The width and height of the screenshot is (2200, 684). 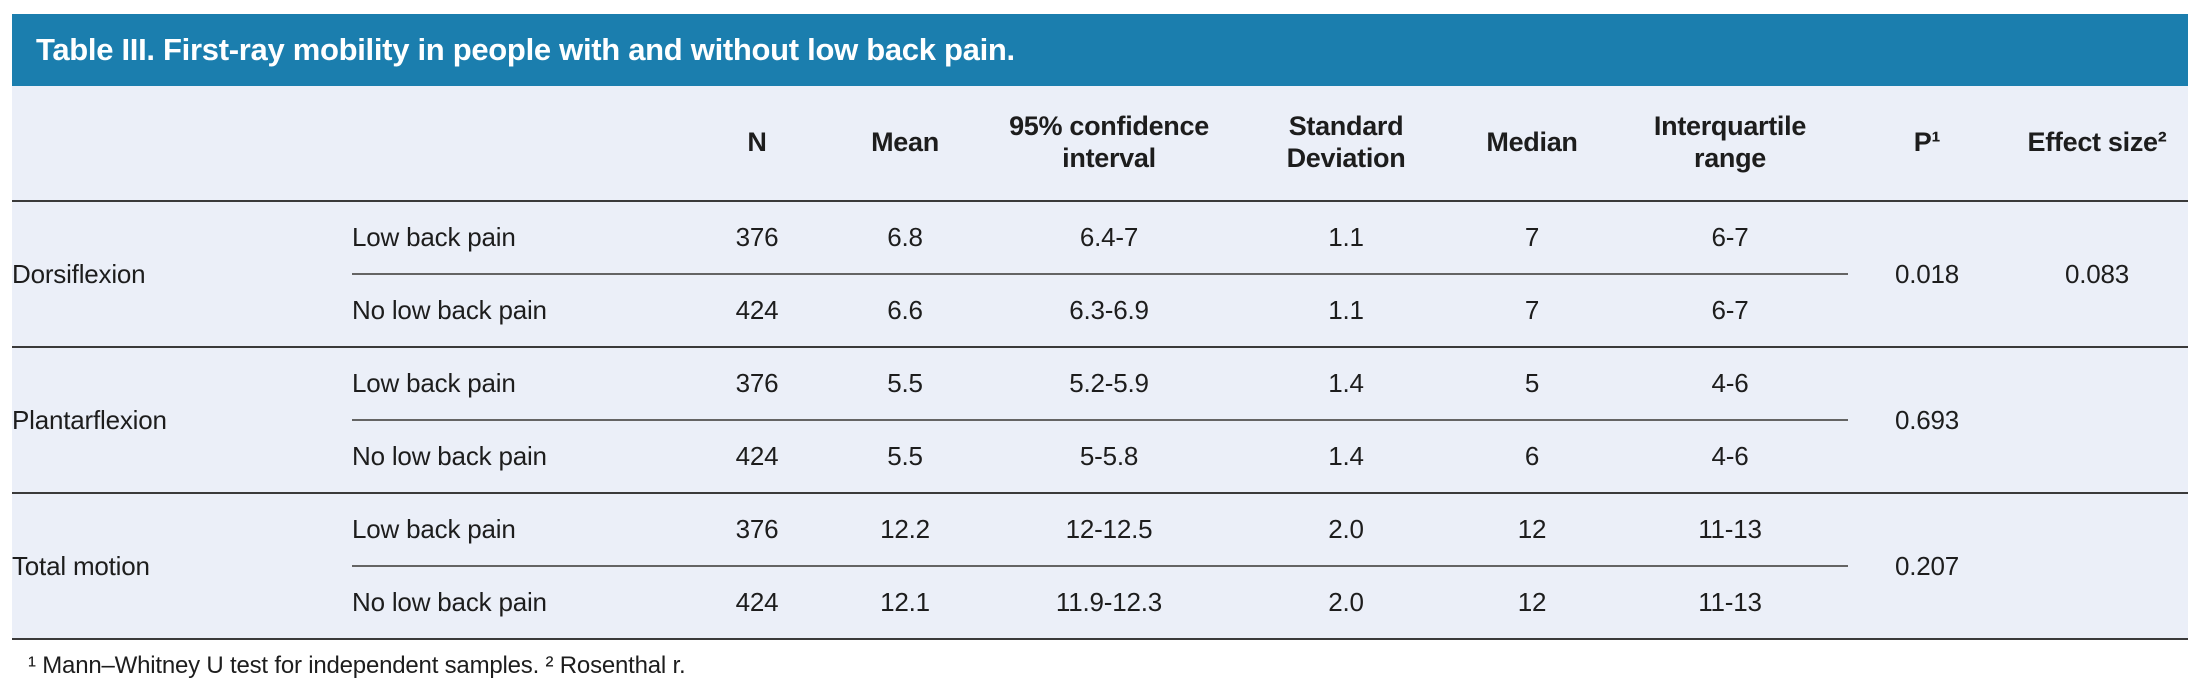 I want to click on cell-ci: 6.3-6.9, so click(x=1109, y=310).